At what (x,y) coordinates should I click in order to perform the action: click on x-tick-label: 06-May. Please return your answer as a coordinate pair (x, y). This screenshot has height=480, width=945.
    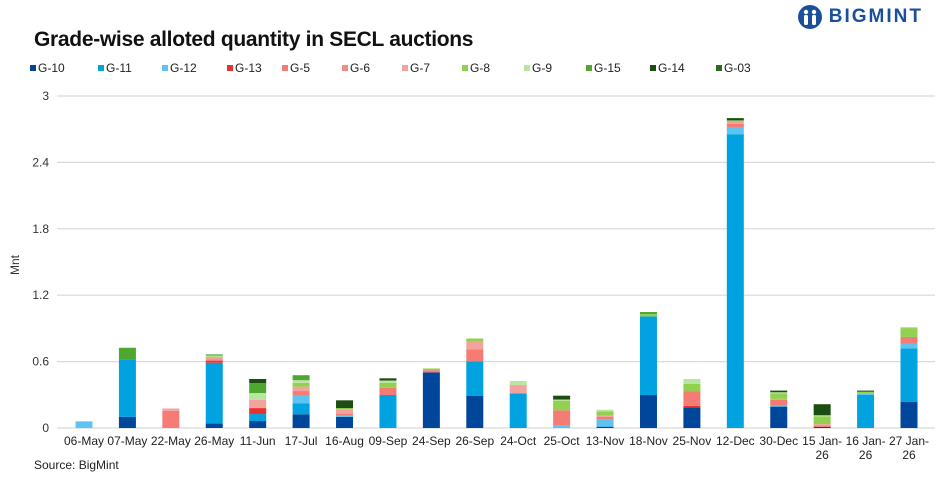
    Looking at the image, I should click on (84, 441).